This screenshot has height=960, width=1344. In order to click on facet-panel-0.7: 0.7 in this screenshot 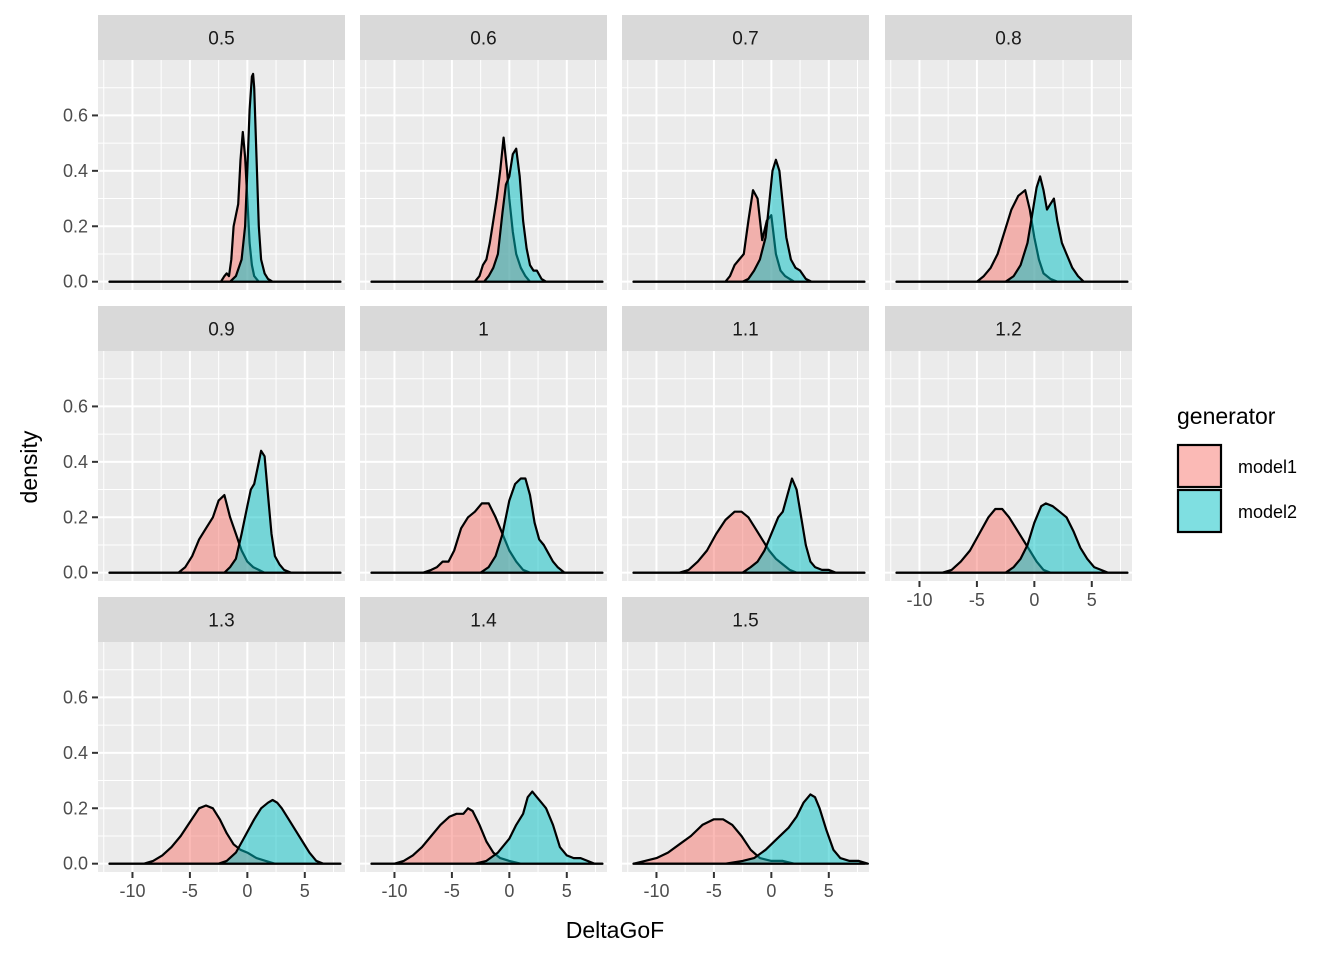, I will do `click(745, 152)`.